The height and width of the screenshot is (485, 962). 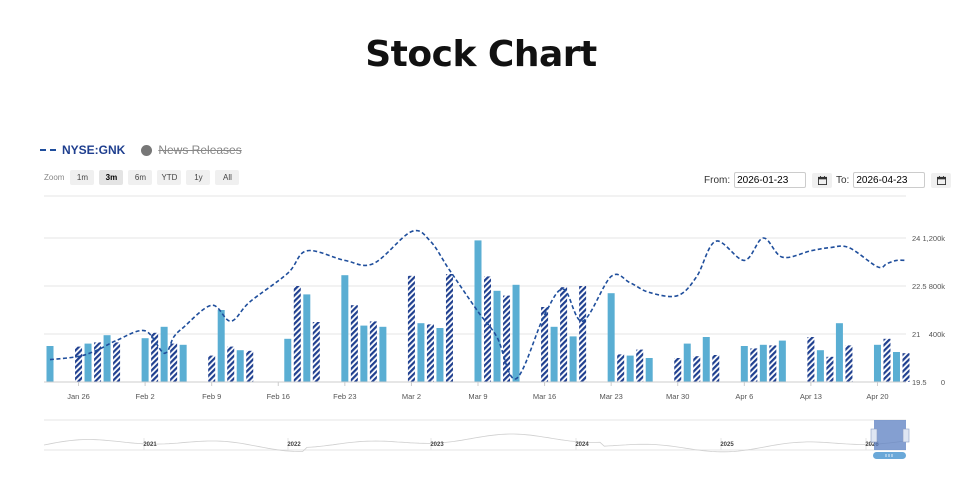 I want to click on chart-legend: NYSE:GNK News Releases, so click(x=149, y=150).